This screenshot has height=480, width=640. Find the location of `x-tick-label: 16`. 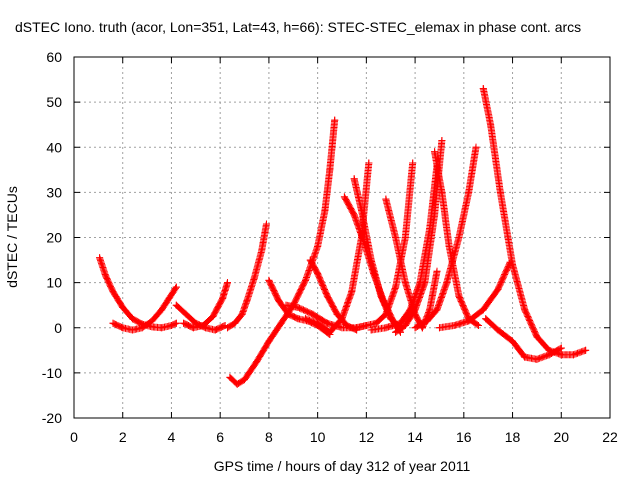

x-tick-label: 16 is located at coordinates (464, 437).